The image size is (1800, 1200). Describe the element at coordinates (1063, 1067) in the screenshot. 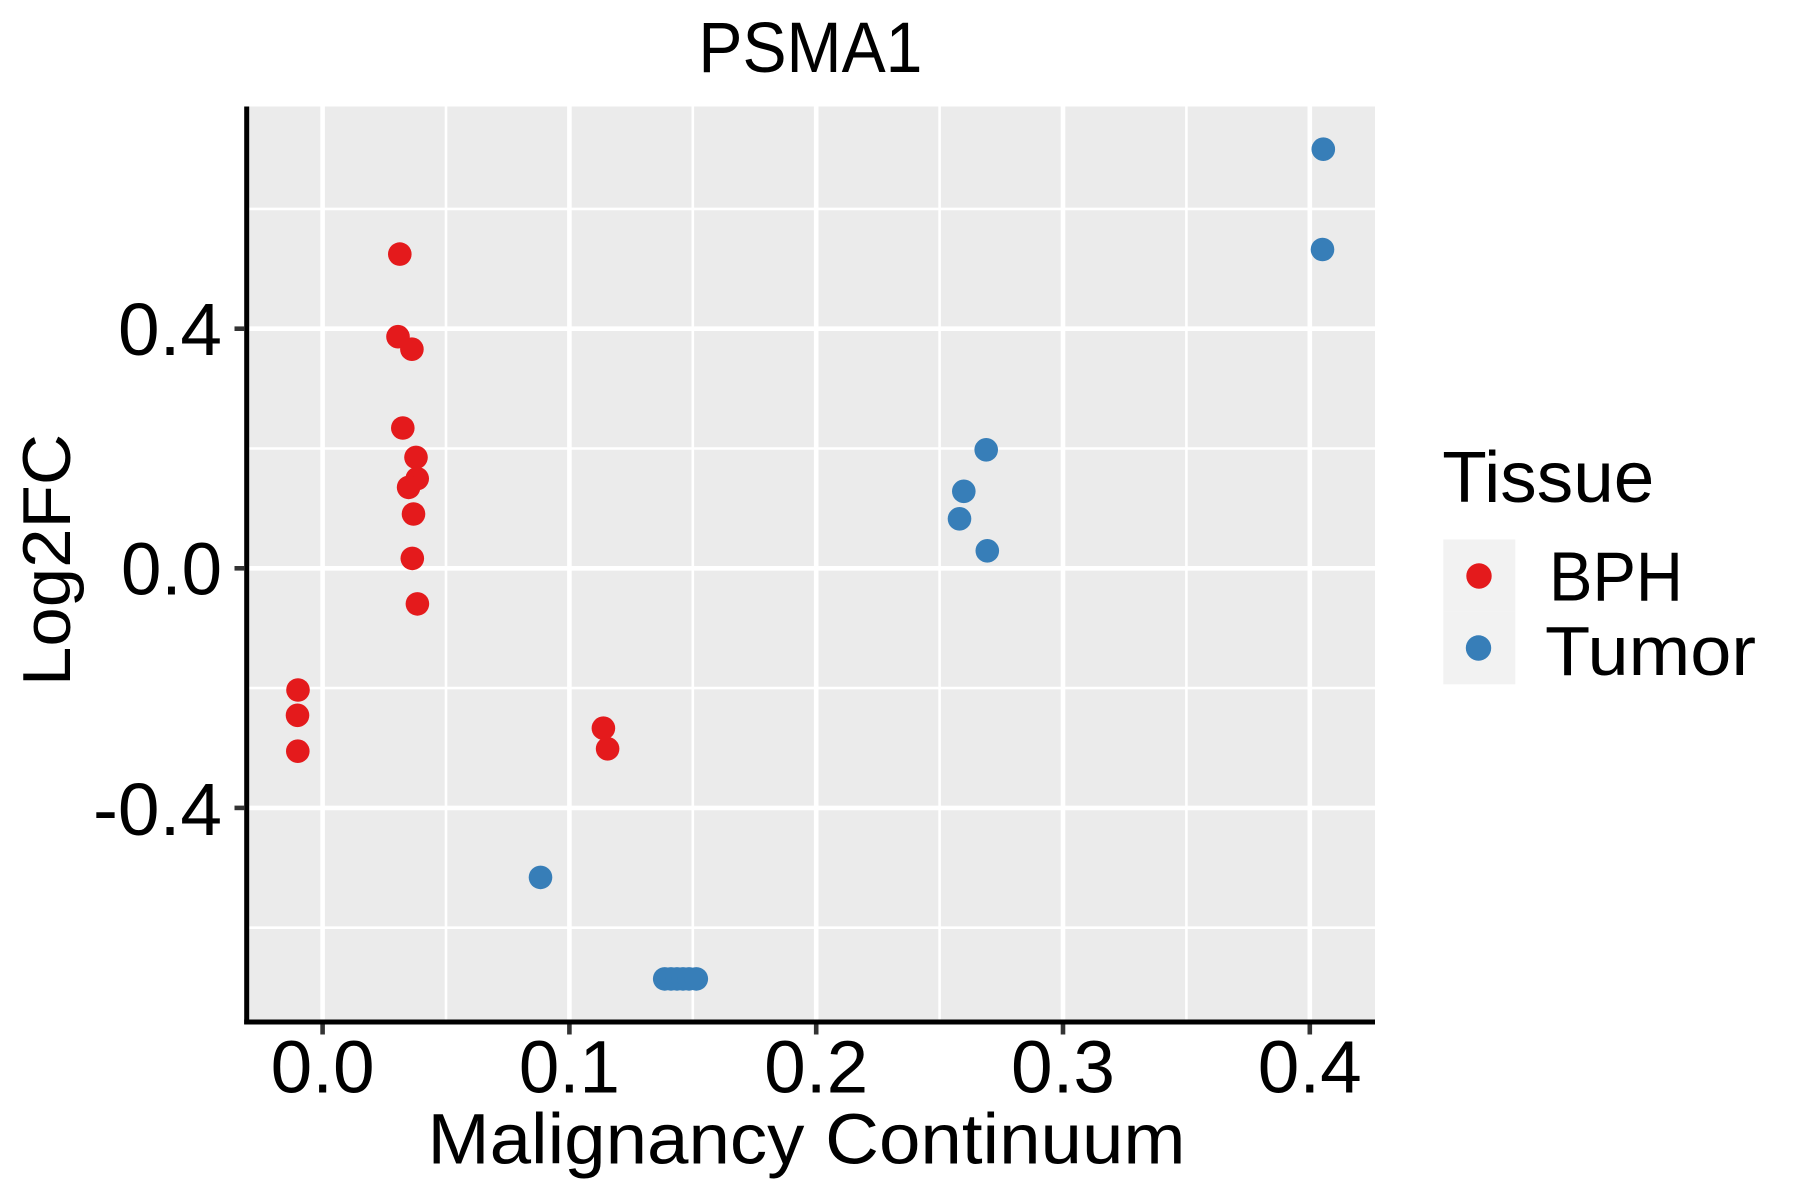

I see `svg-text: 0.3` at that location.